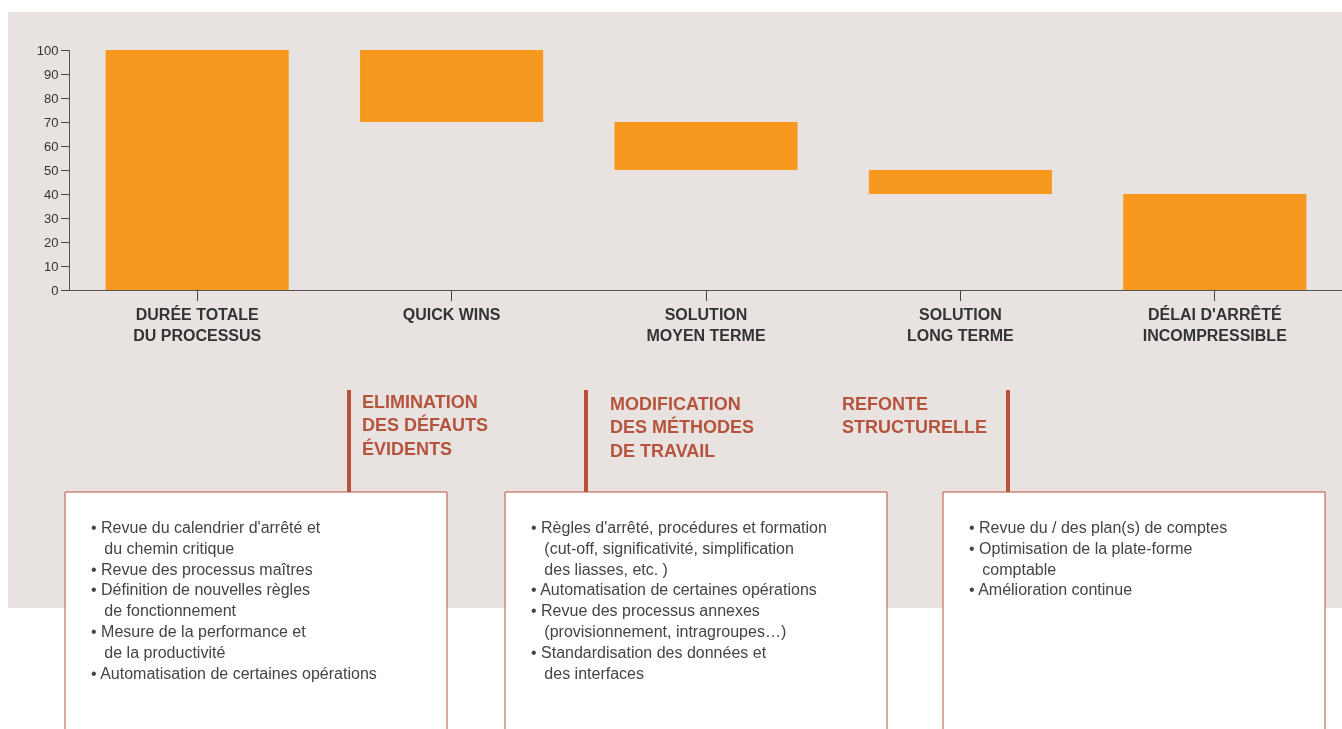 The height and width of the screenshot is (729, 1342). What do you see at coordinates (51, 218) in the screenshot?
I see `y-tick-label: 30` at bounding box center [51, 218].